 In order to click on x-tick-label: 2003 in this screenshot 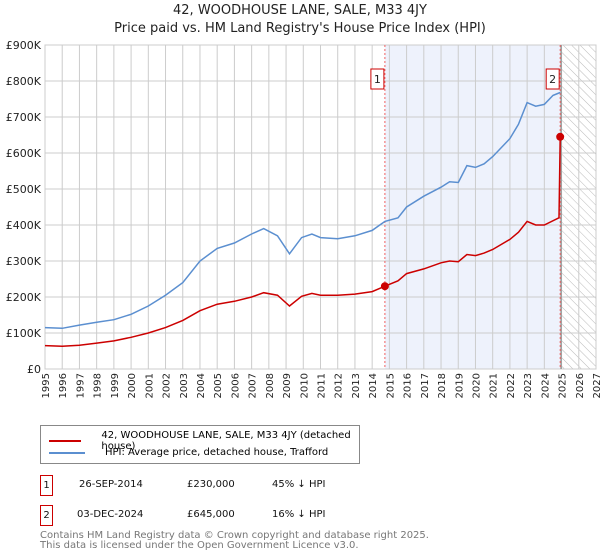, I will do `click(184, 385)`.